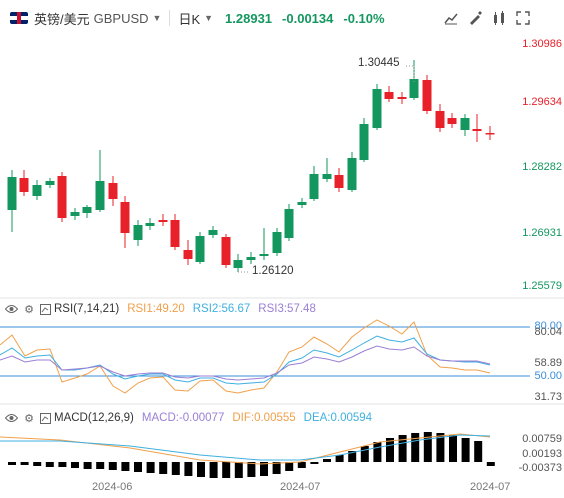 The image size is (564, 498). I want to click on date-label: 2024-06, so click(112, 487).